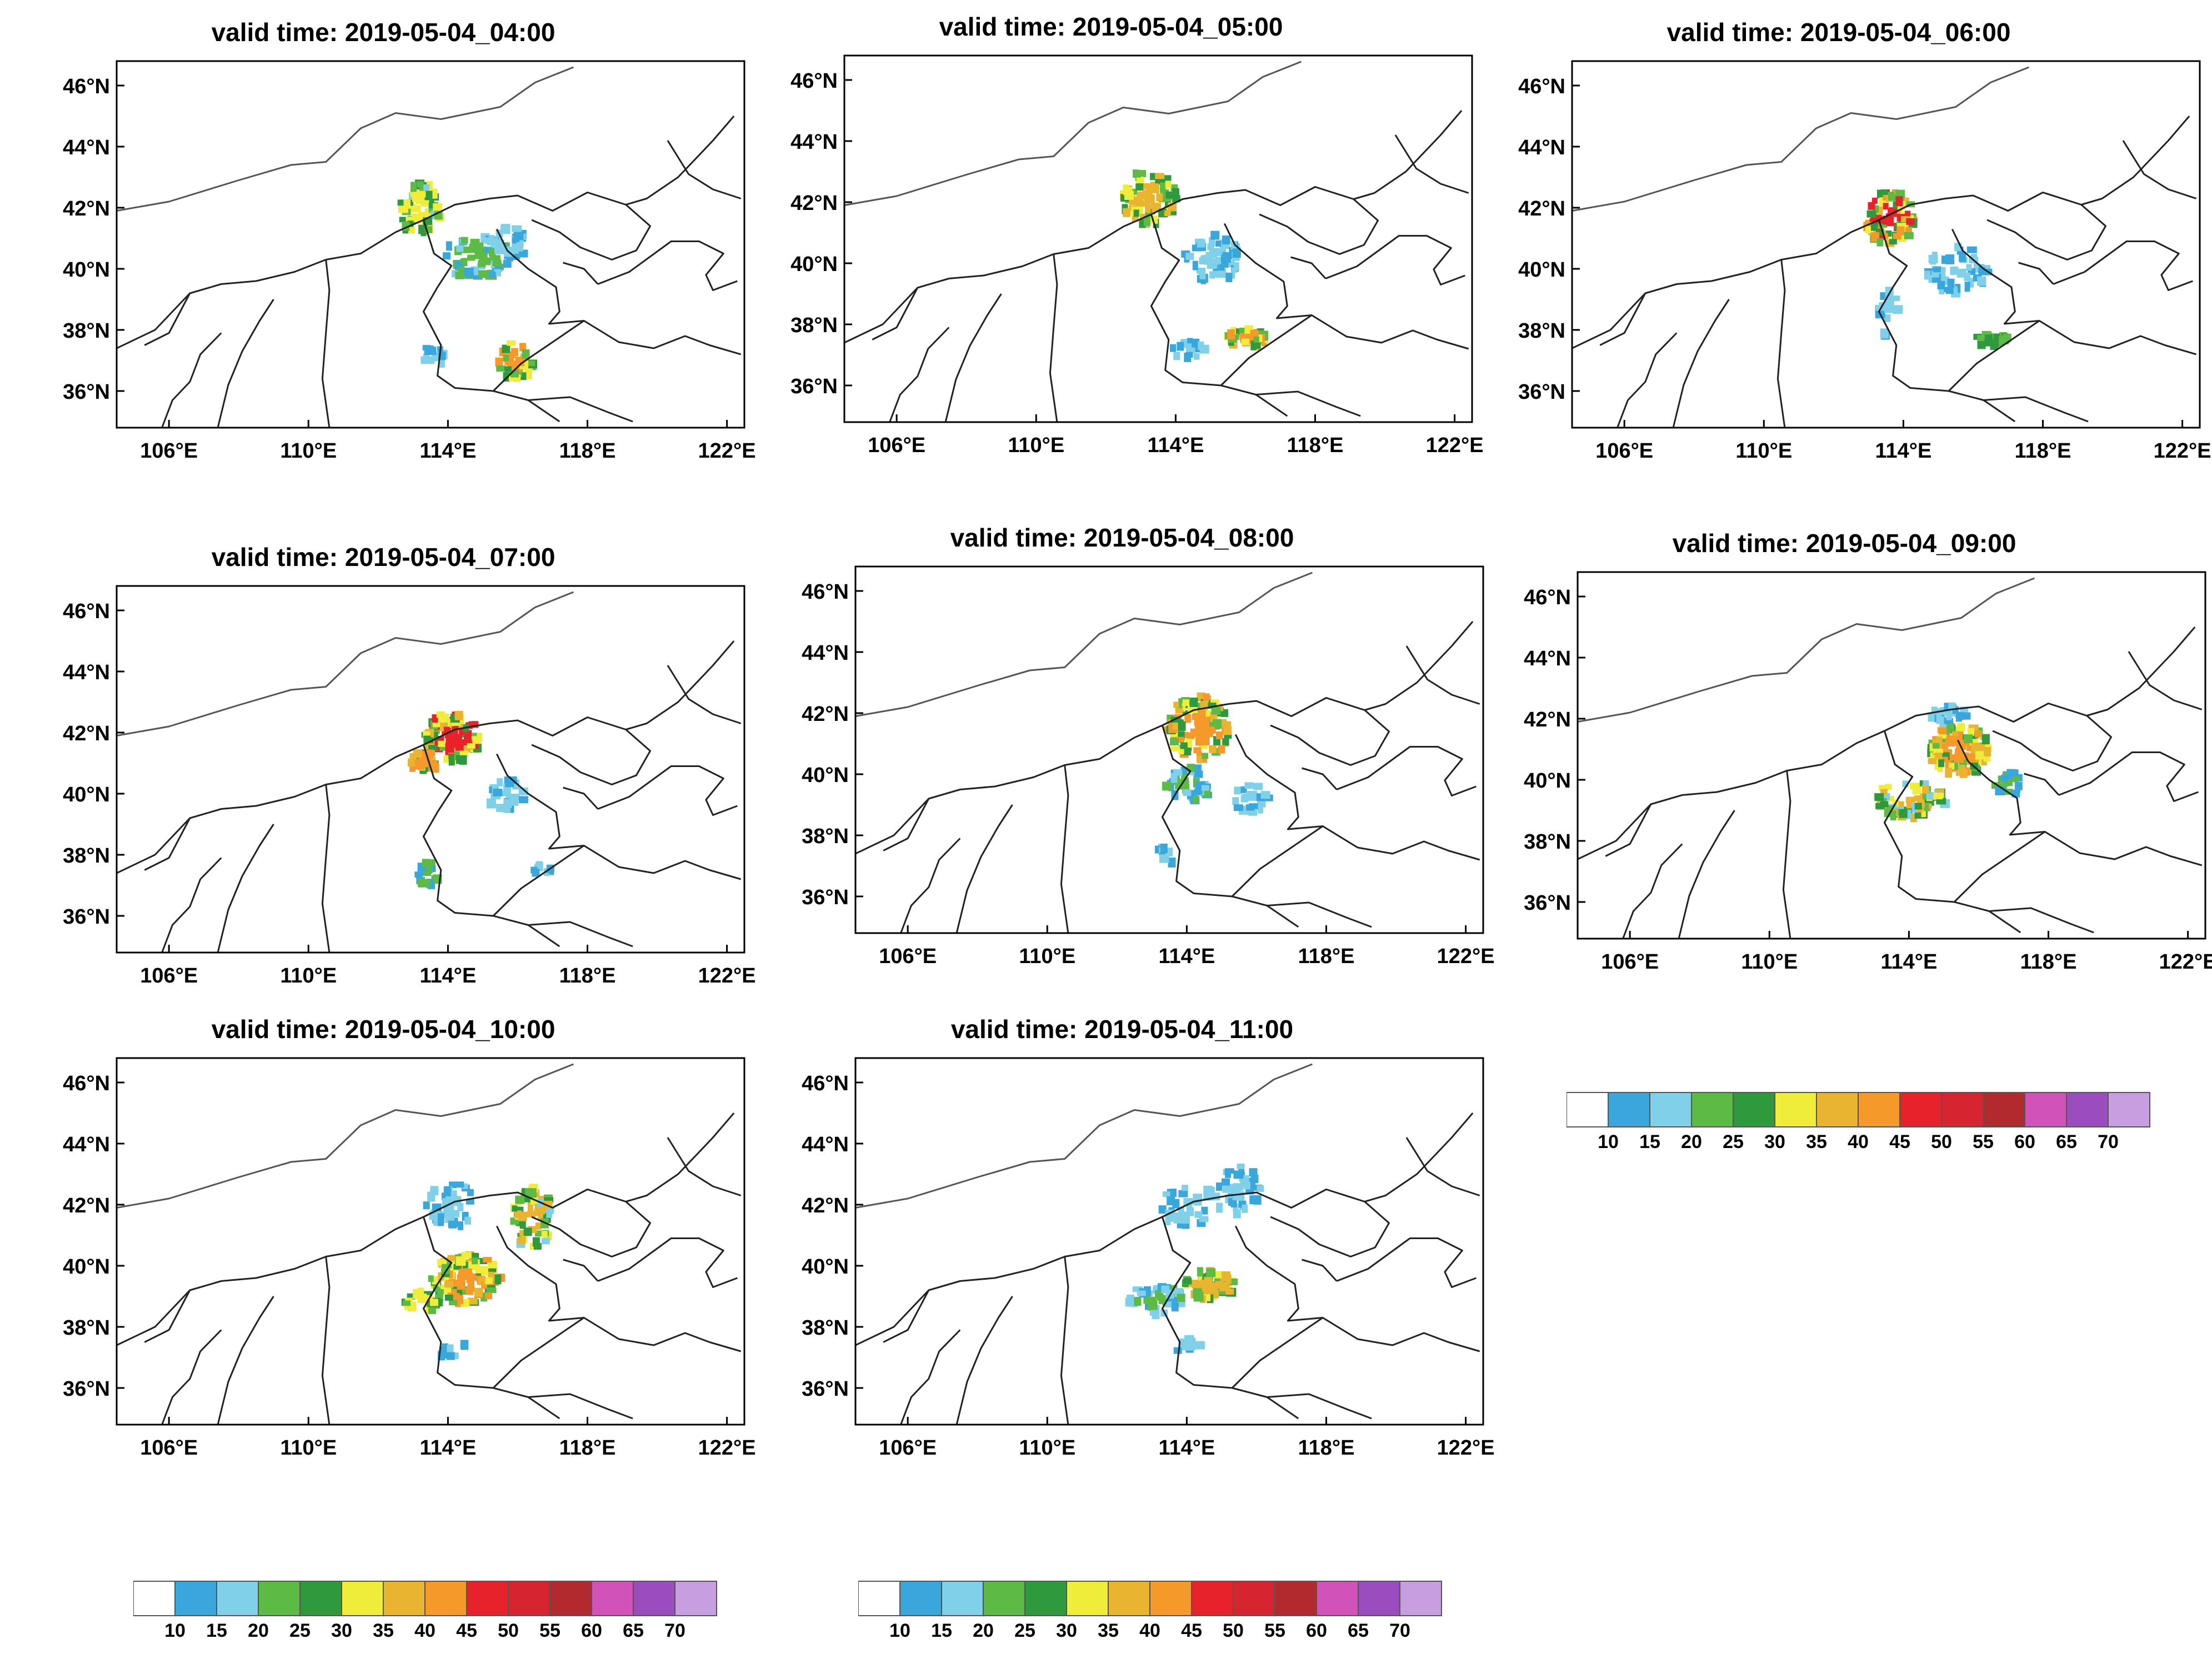 The image size is (2212, 1659). What do you see at coordinates (814, 81) in the screenshot?
I see `lat-tick-label: 46°N` at bounding box center [814, 81].